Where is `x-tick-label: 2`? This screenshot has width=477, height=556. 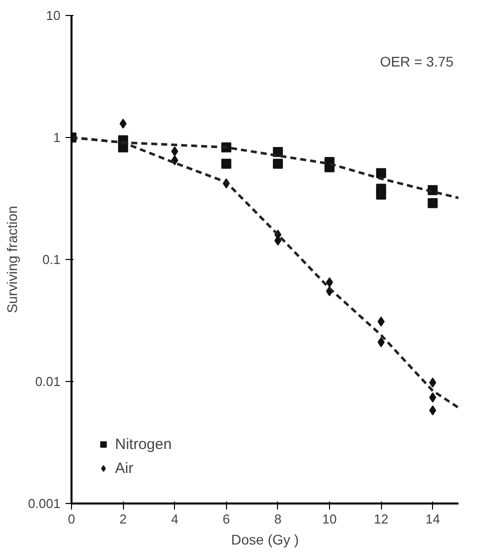
x-tick-label: 2 is located at coordinates (123, 519).